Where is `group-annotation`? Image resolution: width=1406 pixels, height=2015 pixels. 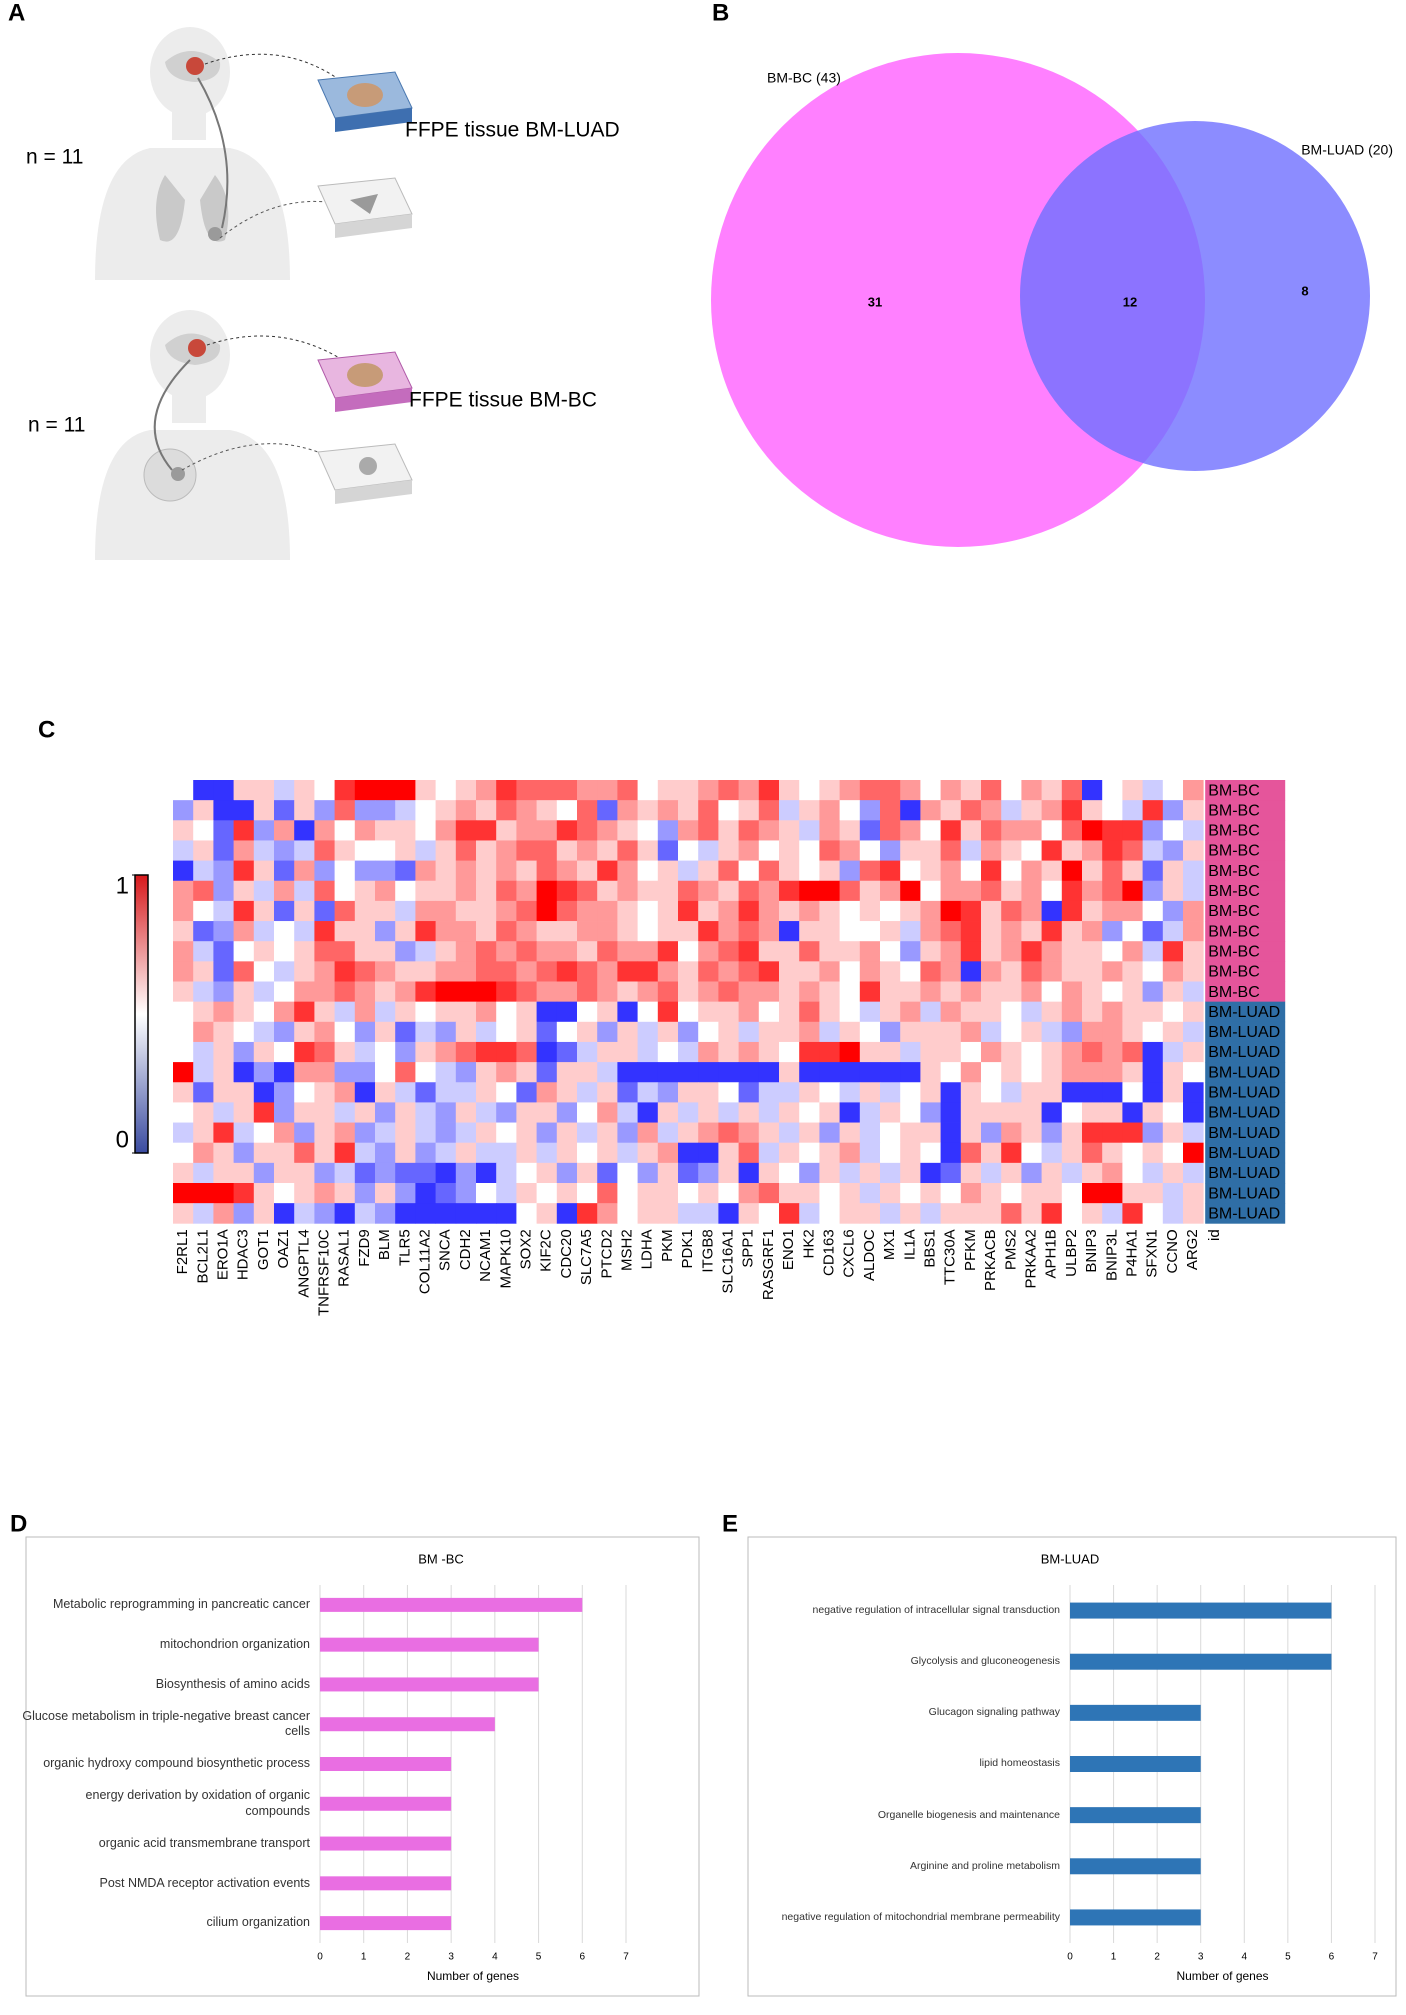
group-annotation is located at coordinates (1245, 1092).